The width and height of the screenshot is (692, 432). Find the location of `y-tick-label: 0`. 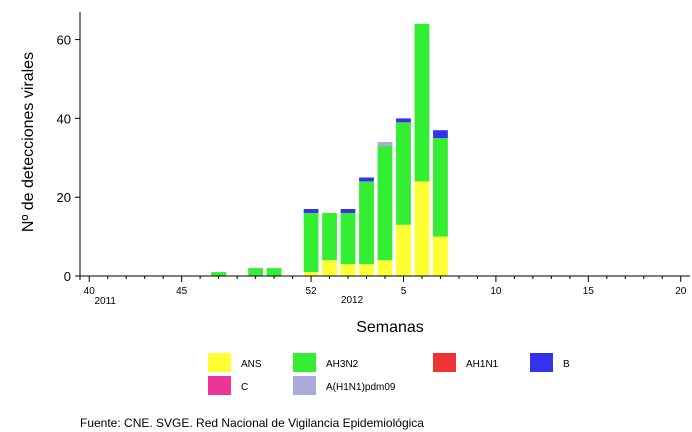

y-tick-label: 0 is located at coordinates (67, 276).